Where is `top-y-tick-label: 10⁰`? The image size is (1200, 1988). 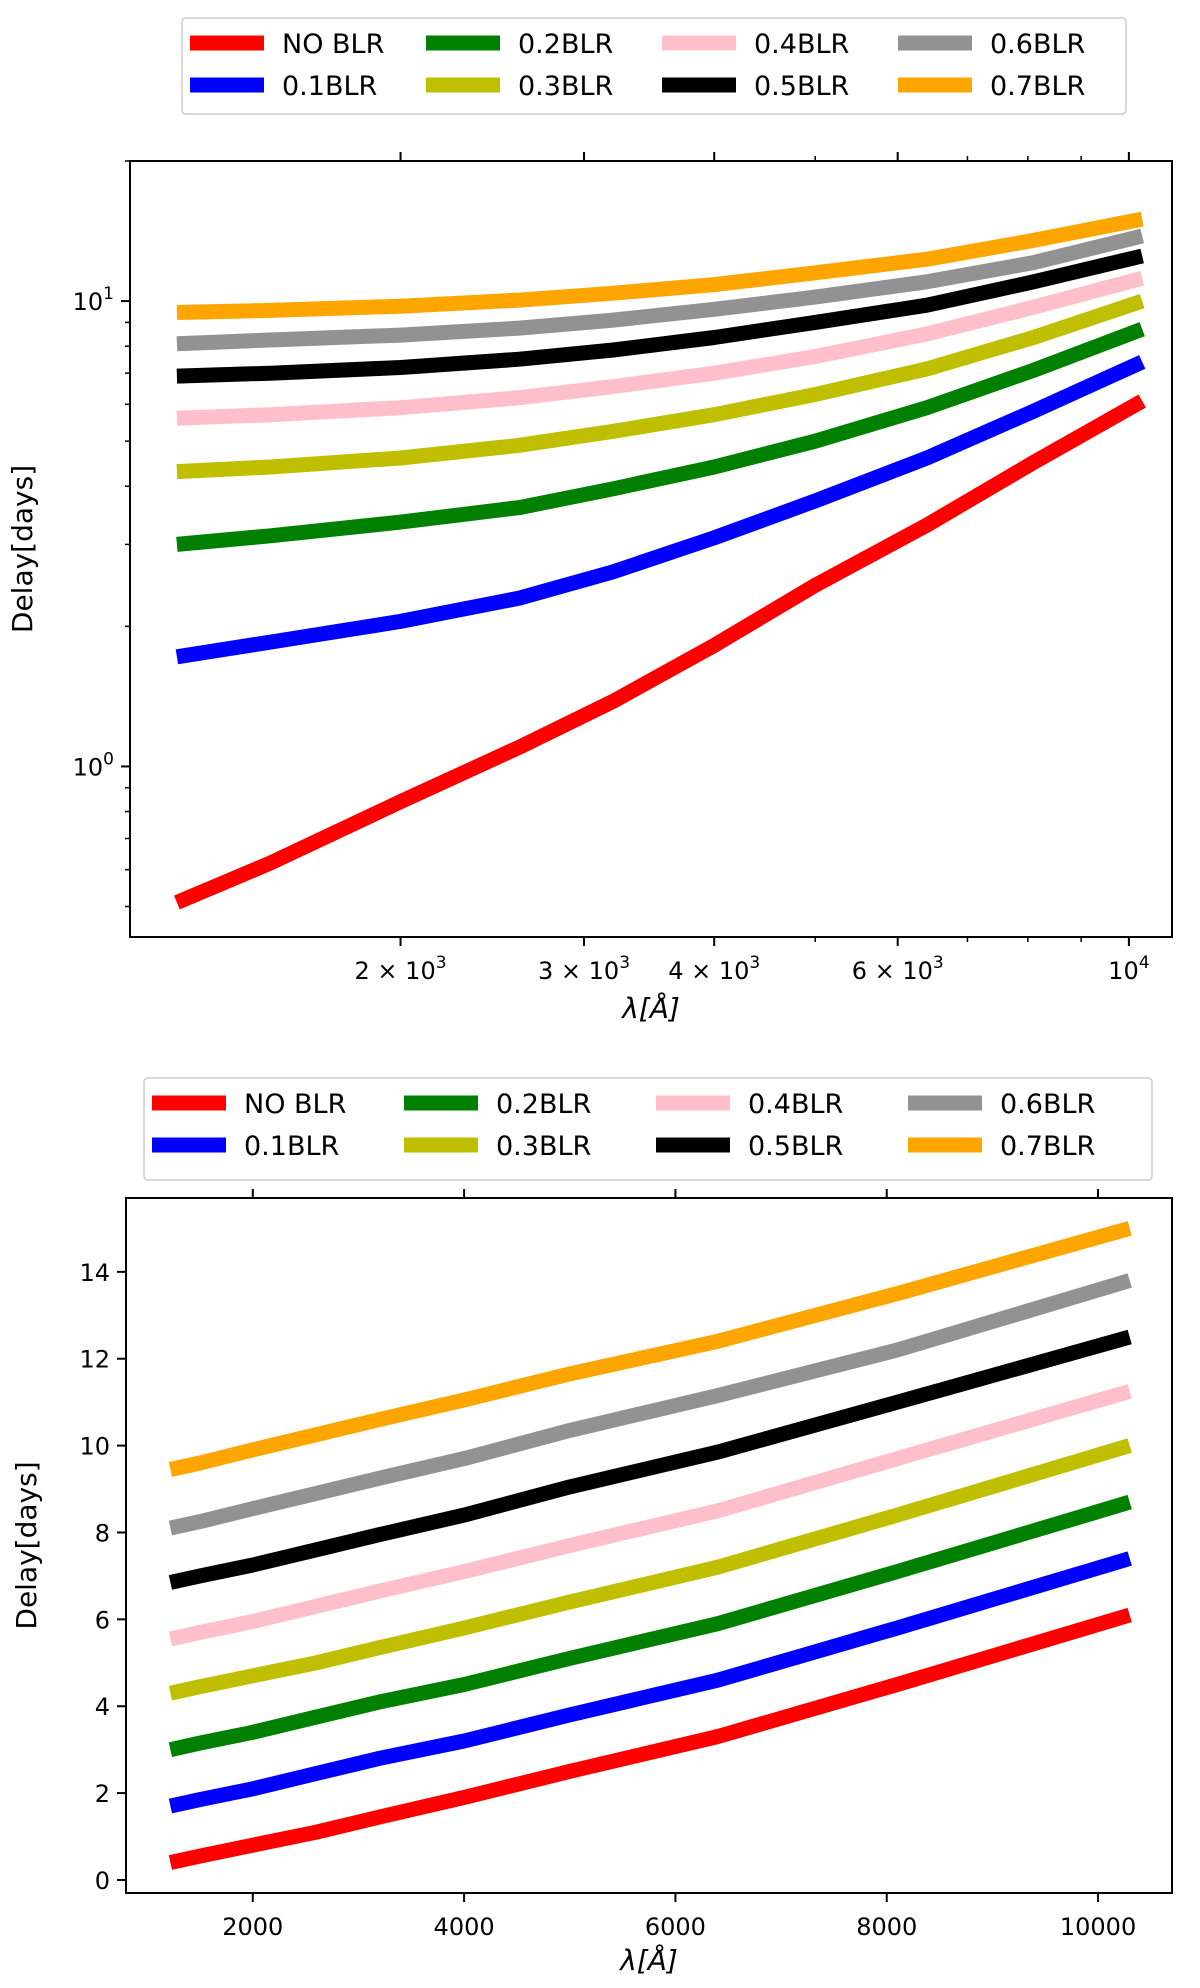 top-y-tick-label: 10⁰ is located at coordinates (93, 765).